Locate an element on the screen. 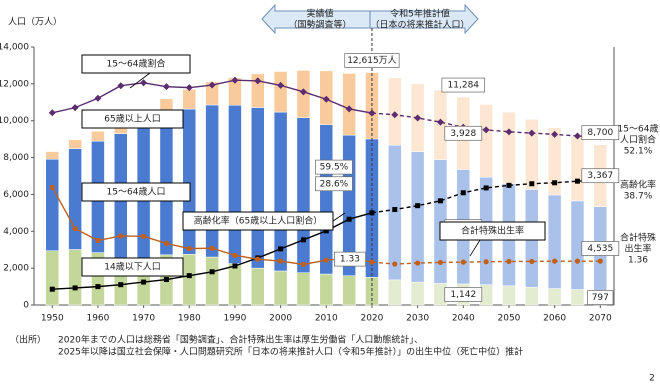  series-name: 15～64歳割合 is located at coordinates (136, 64).